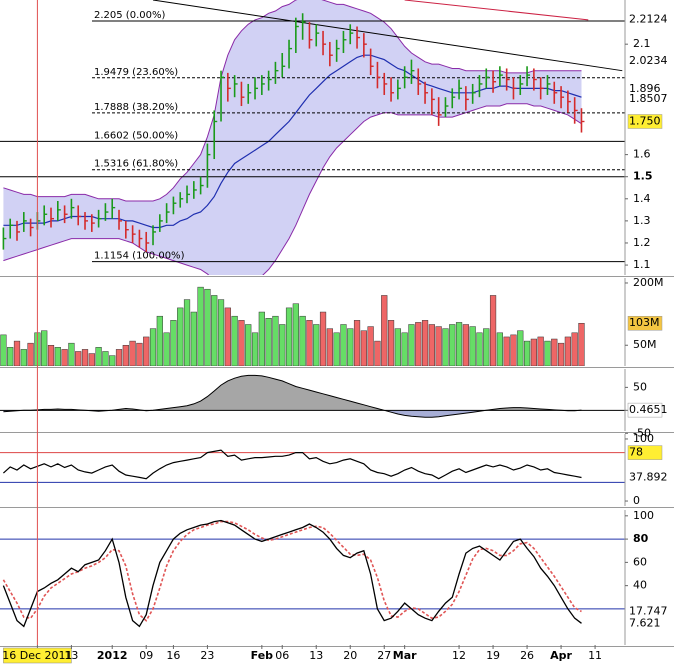  Describe the element at coordinates (648, 60) in the screenshot. I see `value-label: 2.0234` at that location.